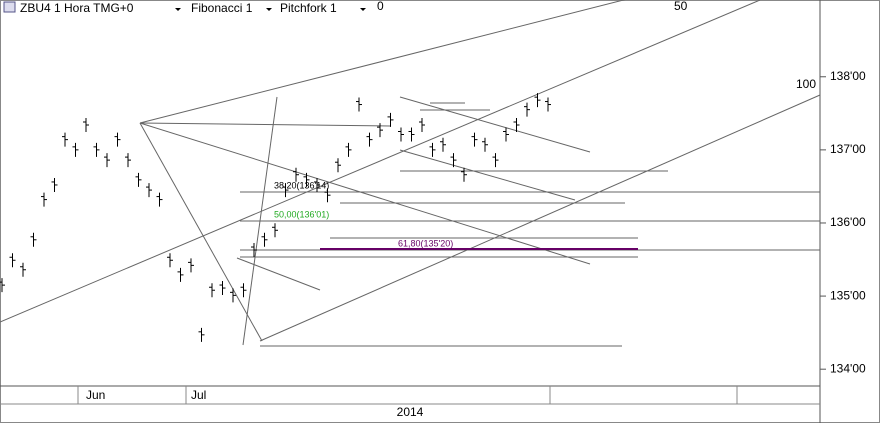 This screenshot has height=423, width=880. Describe the element at coordinates (308, 8) in the screenshot. I see `tool-label: Pitchfork 1` at that location.